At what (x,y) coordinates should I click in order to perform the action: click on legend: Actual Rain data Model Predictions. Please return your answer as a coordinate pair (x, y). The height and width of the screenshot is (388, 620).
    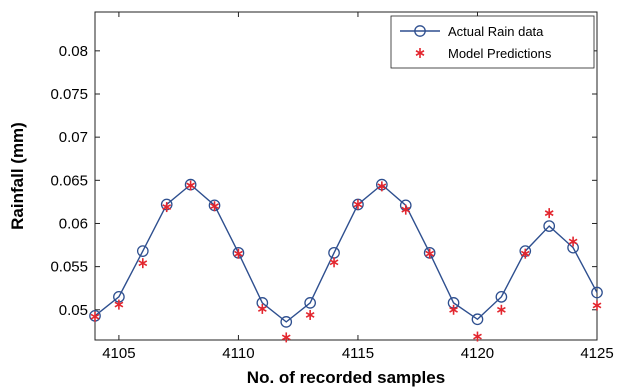
    Looking at the image, I should click on (492, 42).